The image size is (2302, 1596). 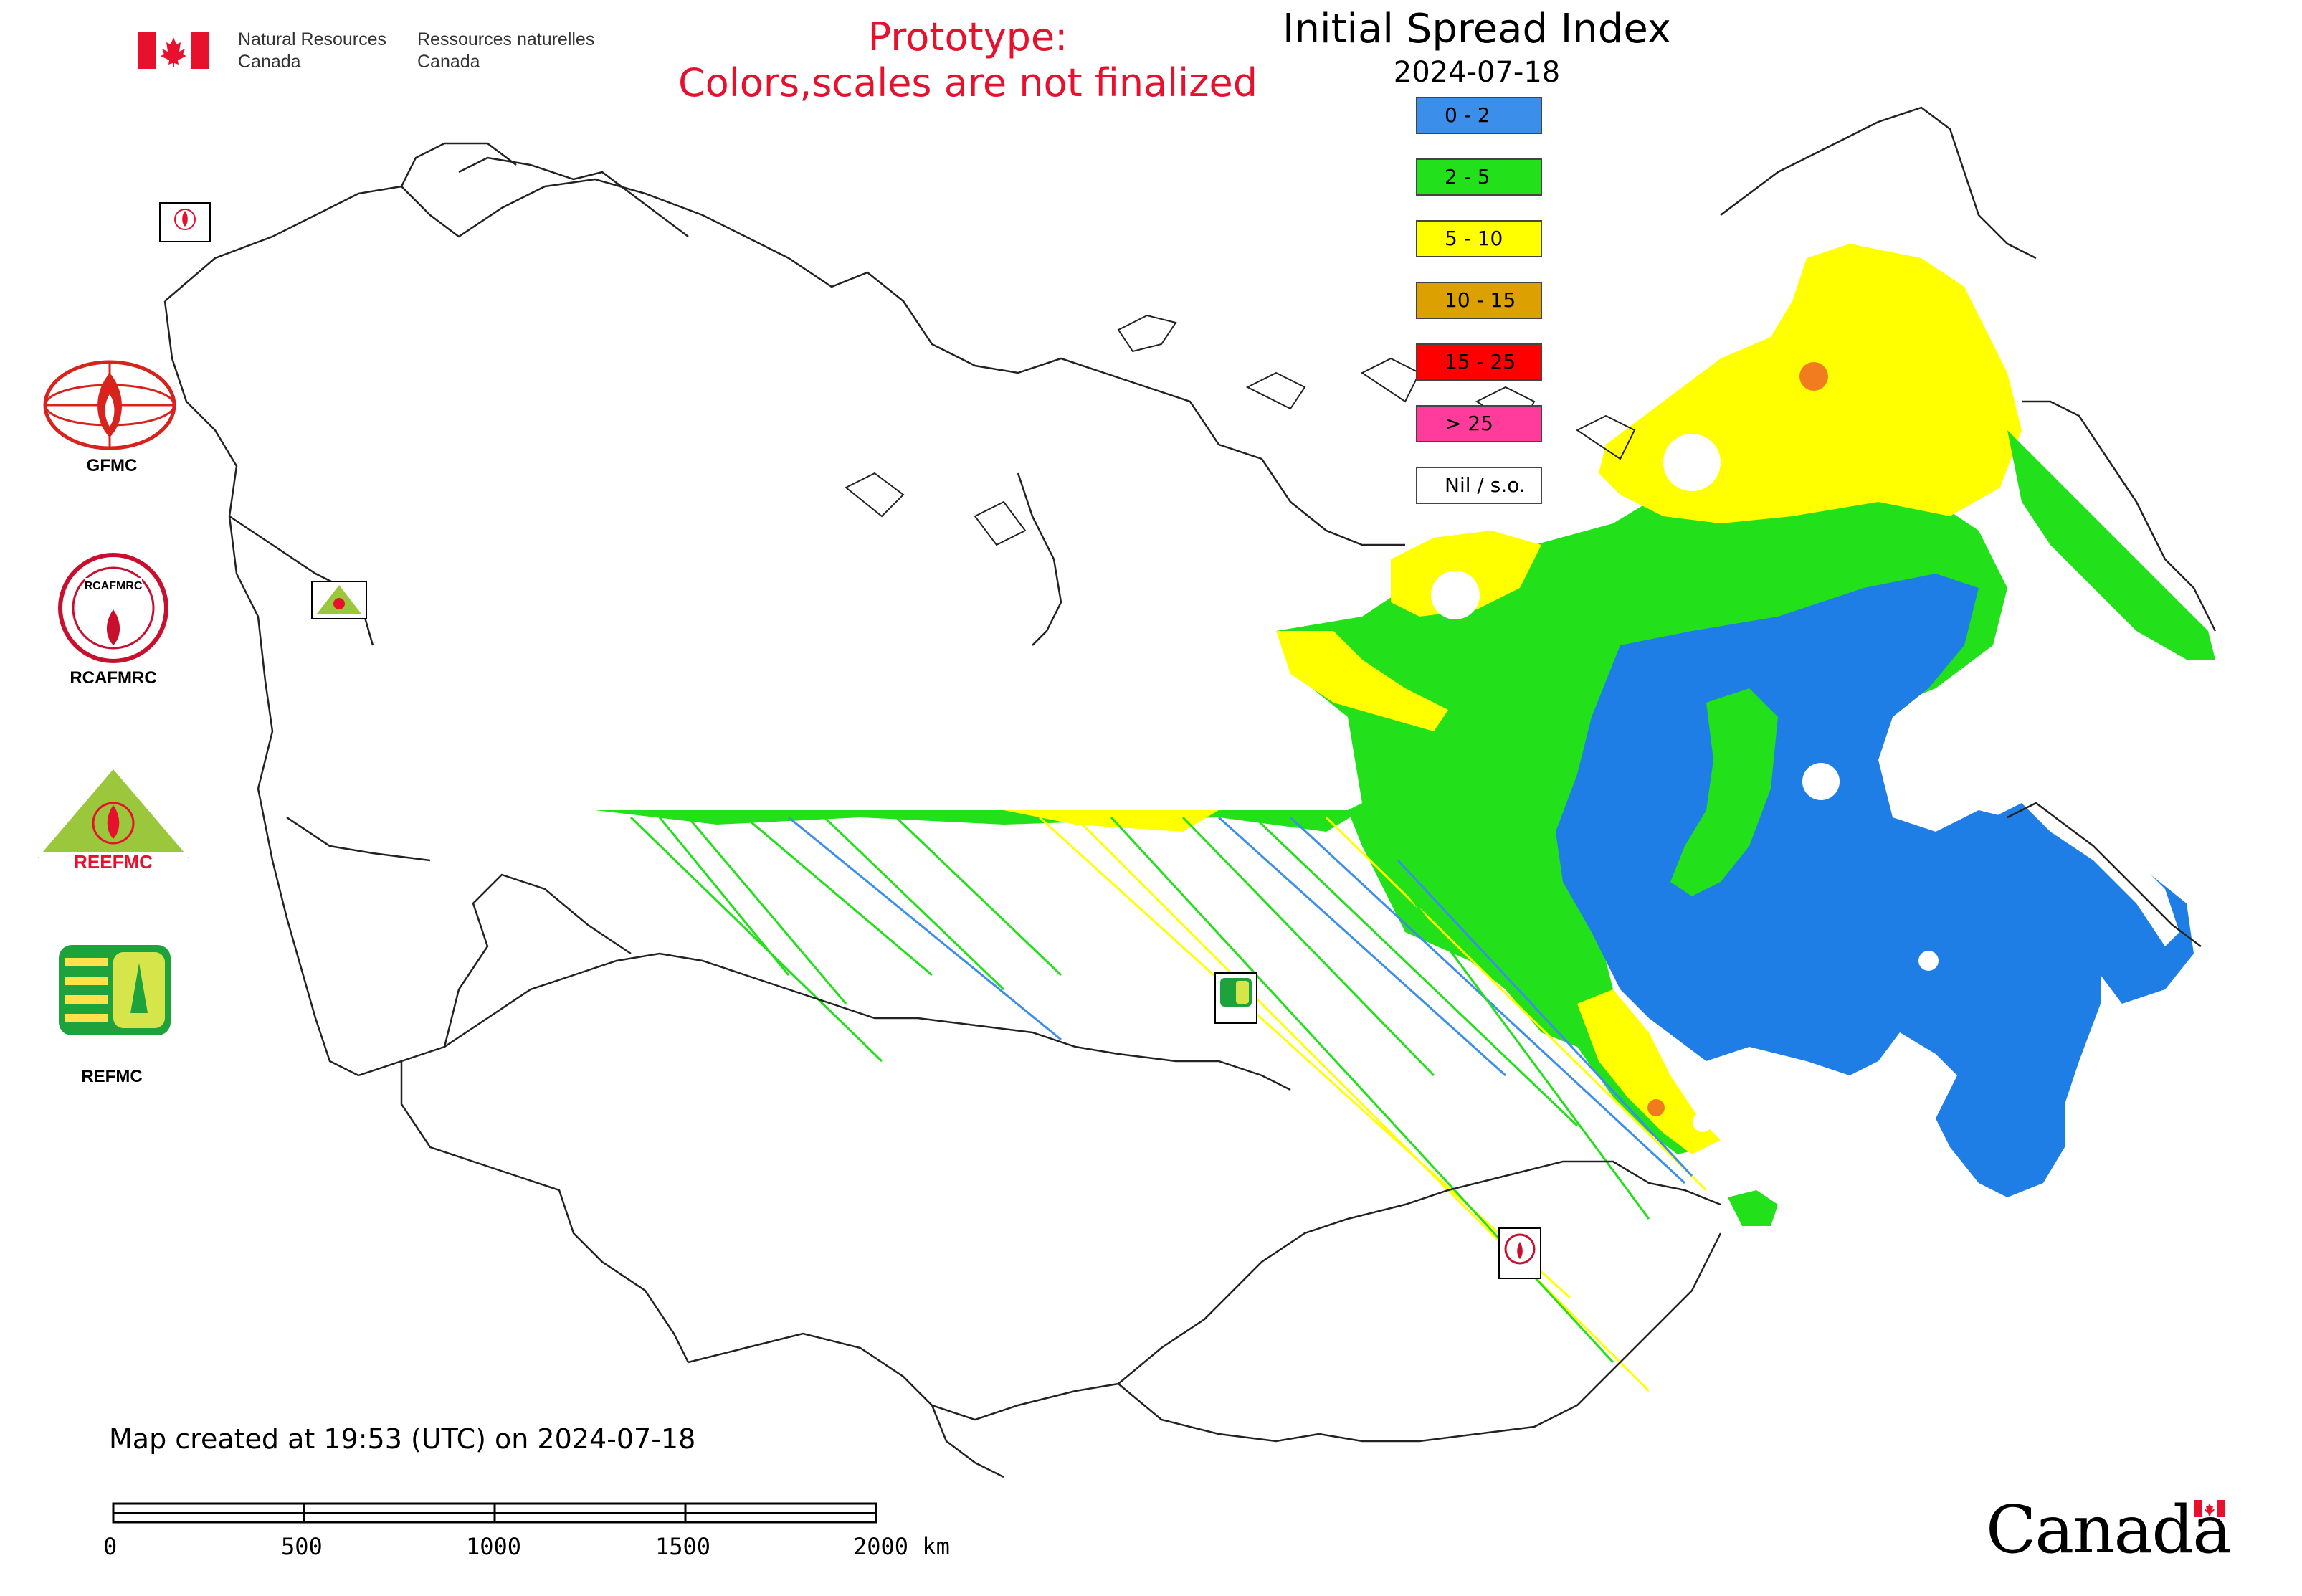 I want to click on map-date: 2024-07-18, so click(x=1477, y=72).